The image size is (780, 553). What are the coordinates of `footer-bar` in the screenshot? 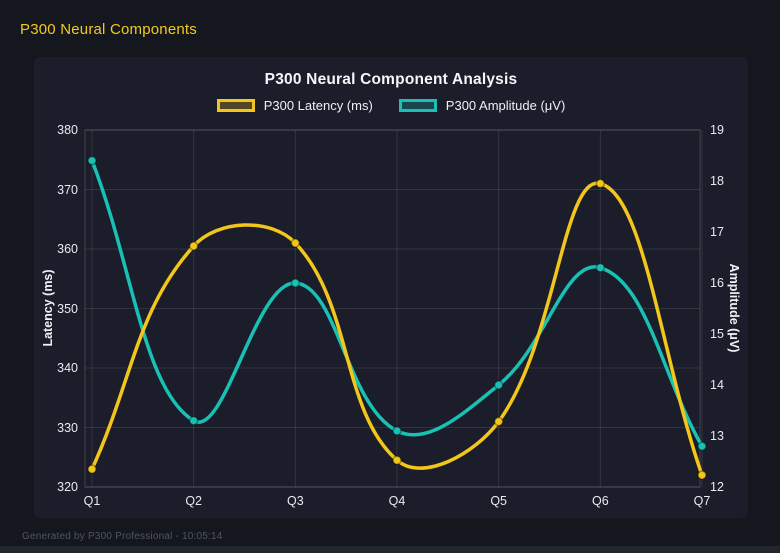 It's located at (390, 549).